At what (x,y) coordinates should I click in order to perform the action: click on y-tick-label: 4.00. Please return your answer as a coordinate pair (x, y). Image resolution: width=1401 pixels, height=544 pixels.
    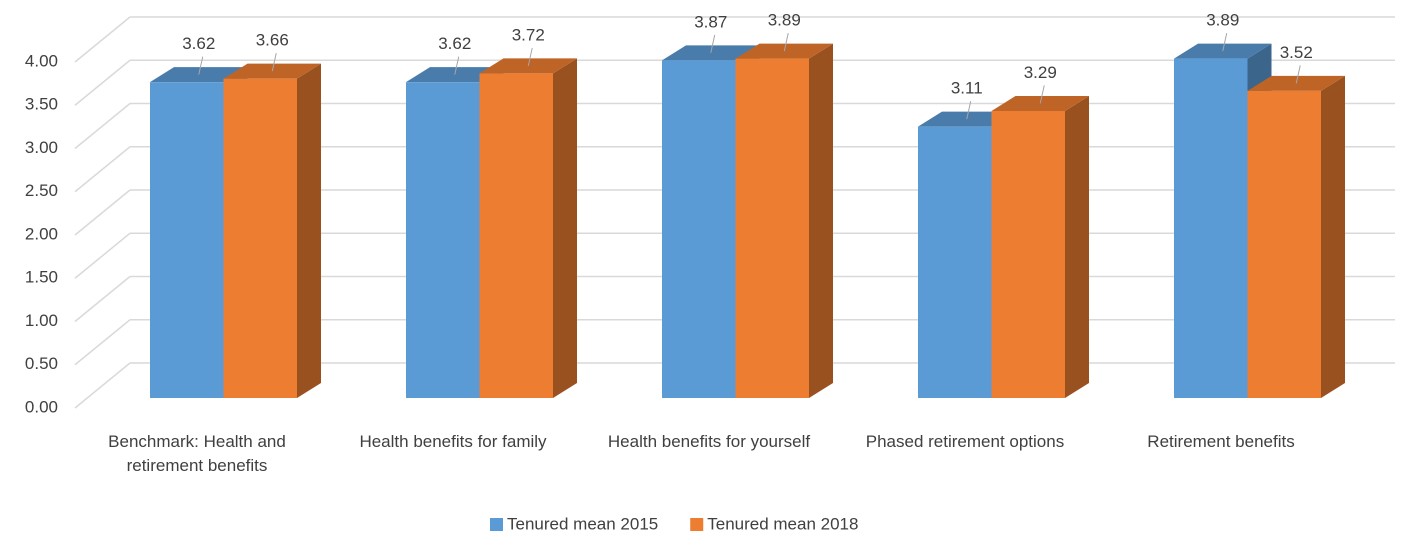
    Looking at the image, I should click on (41, 60).